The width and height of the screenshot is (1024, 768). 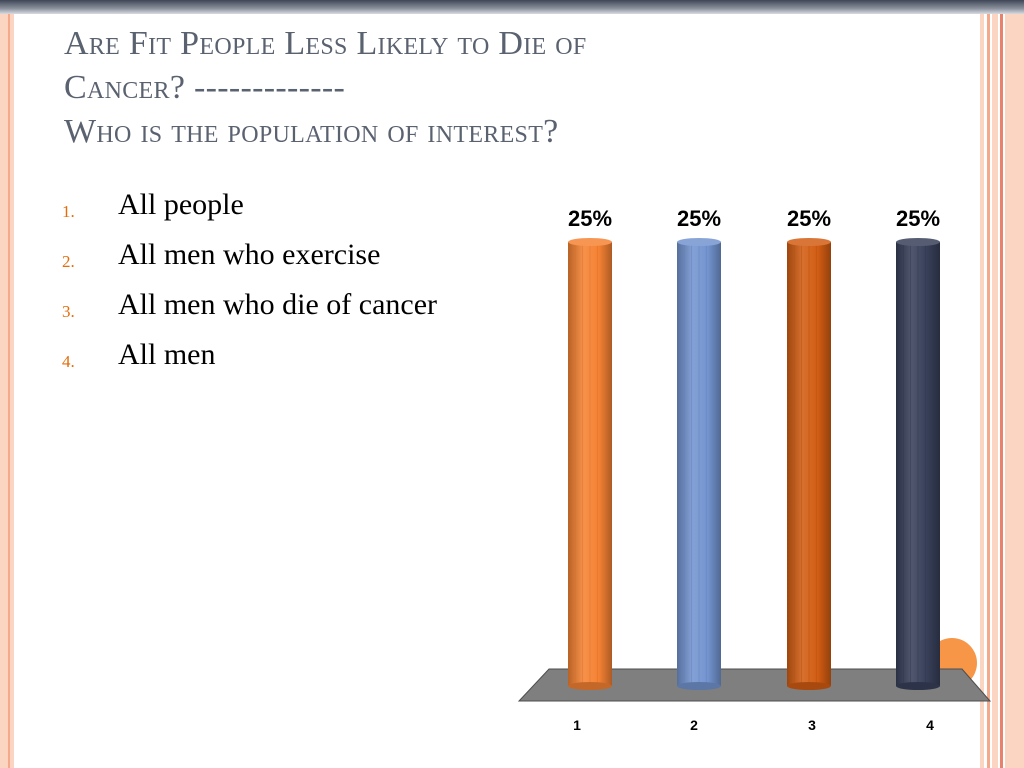 I want to click on answer-option: 2. All men who exercise, so click(x=297, y=261).